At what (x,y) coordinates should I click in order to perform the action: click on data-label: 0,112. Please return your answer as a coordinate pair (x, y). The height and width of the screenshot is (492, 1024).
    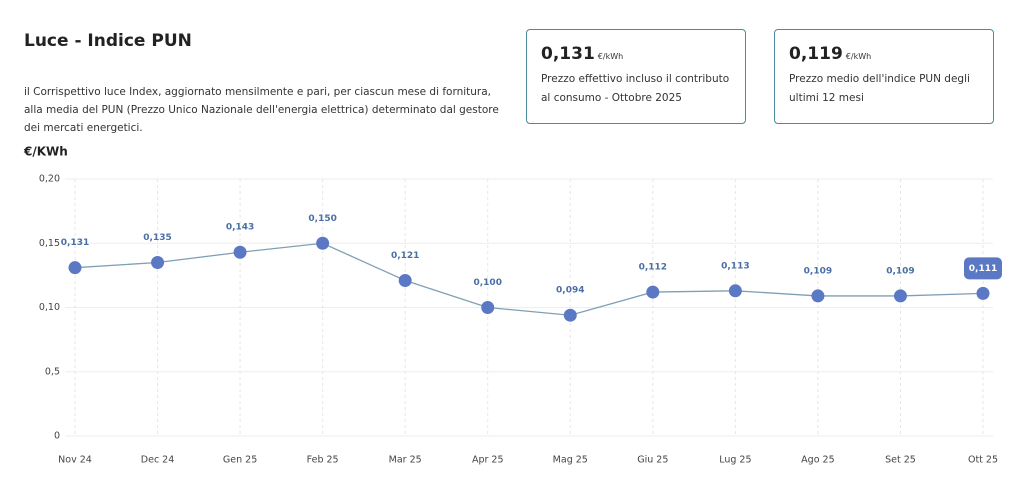
    Looking at the image, I should click on (653, 268).